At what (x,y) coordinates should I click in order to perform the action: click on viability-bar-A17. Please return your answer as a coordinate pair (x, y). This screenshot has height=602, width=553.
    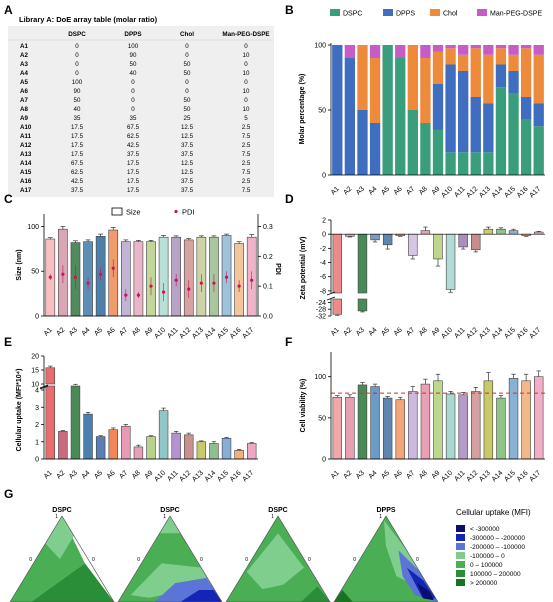
    Looking at the image, I should click on (538, 418).